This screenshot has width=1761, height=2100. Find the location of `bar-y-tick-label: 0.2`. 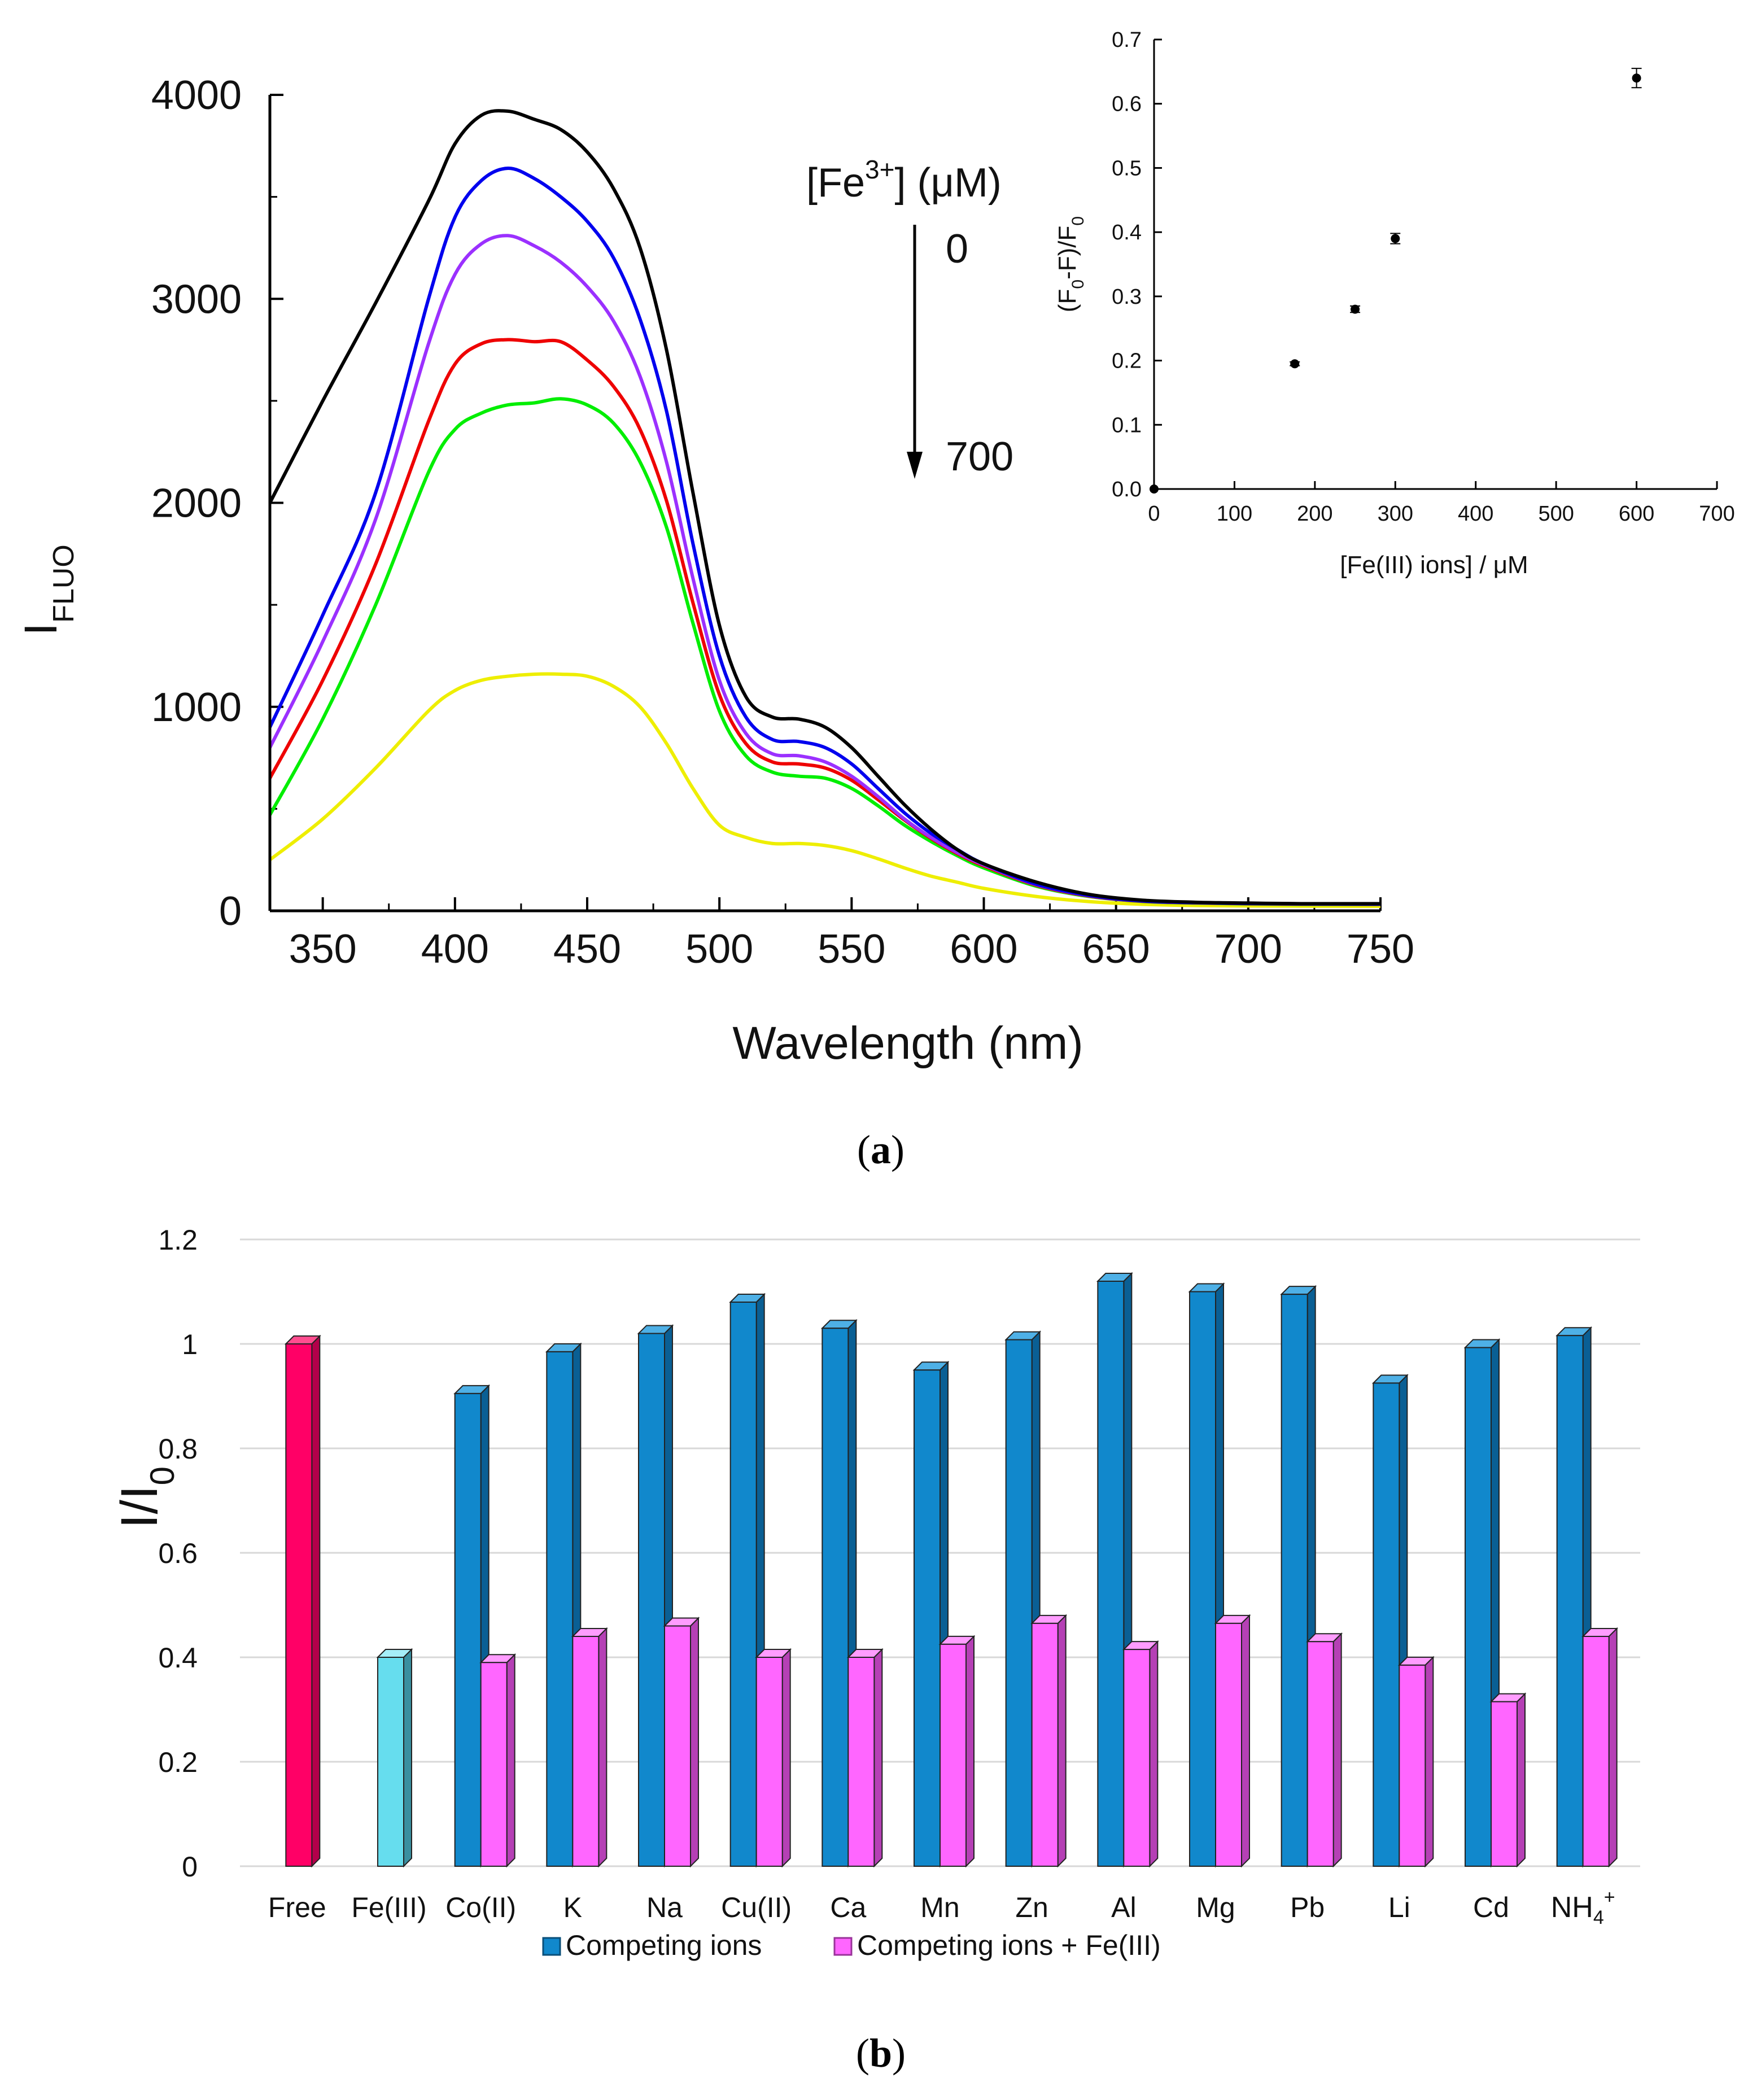

bar-y-tick-label: 0.2 is located at coordinates (178, 1762).